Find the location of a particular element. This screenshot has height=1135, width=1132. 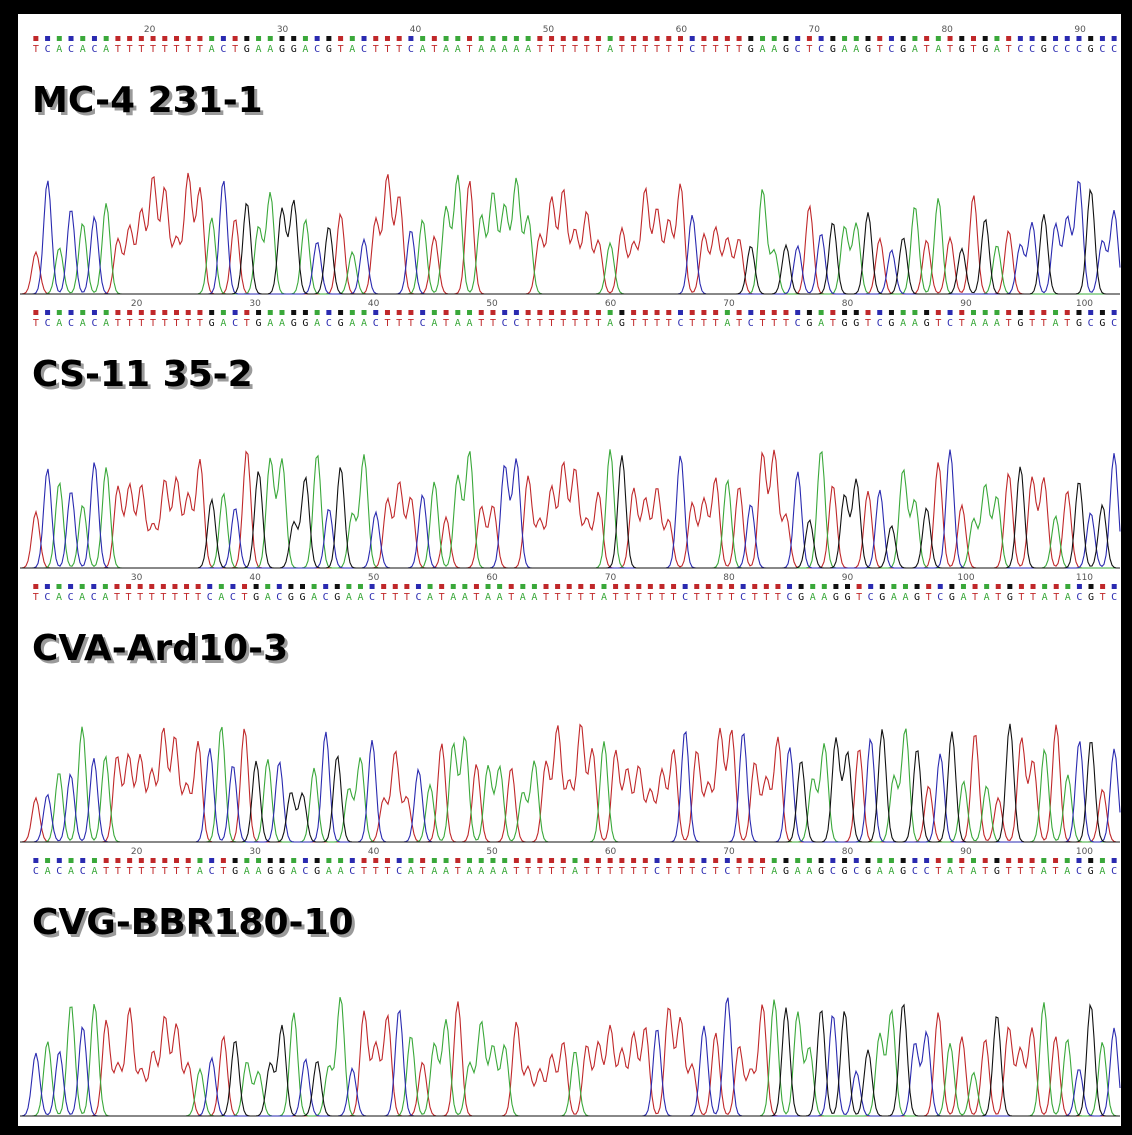

trace is located at coordinates (570, 1060).